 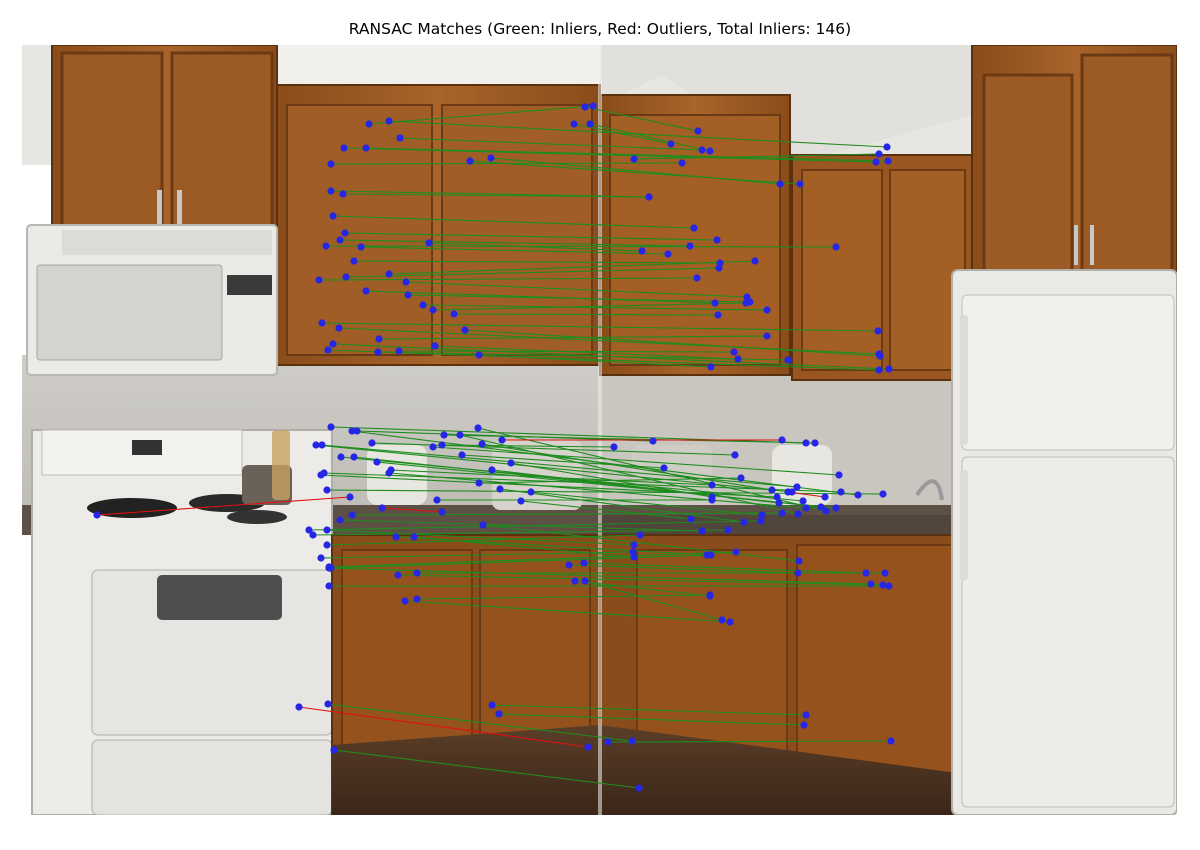 What do you see at coordinates (412, 510) in the screenshot?
I see `outlier-match-line` at bounding box center [412, 510].